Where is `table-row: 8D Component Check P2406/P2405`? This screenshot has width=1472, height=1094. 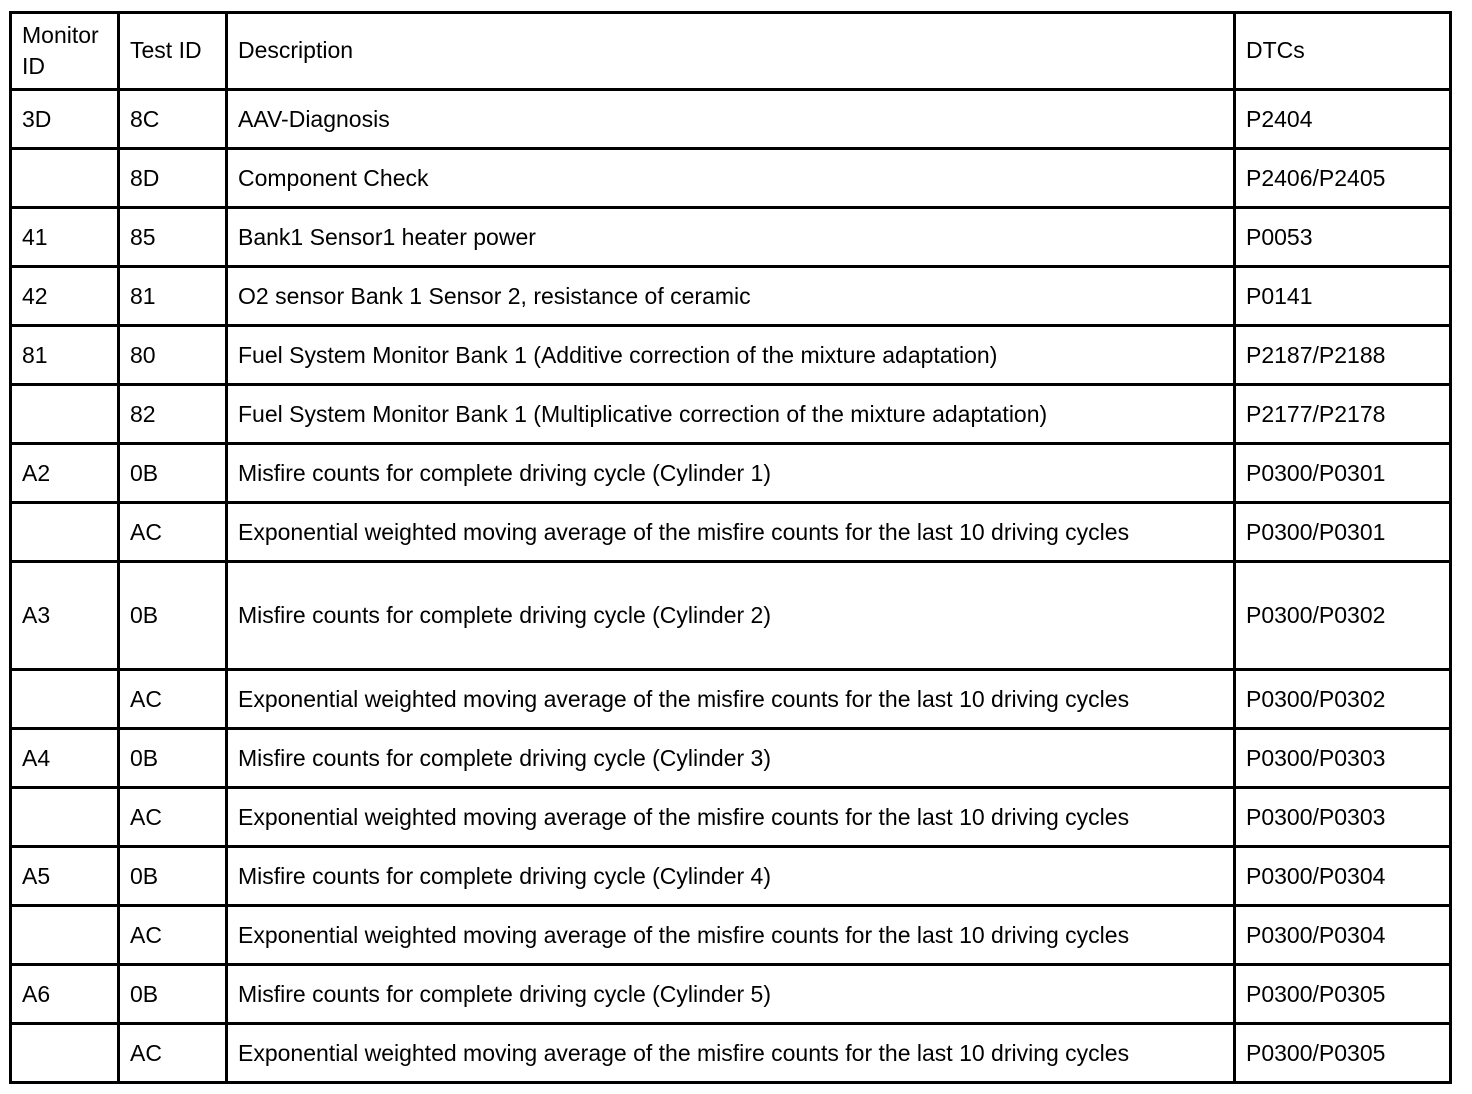
table-row: 8D Component Check P2406/P2405 is located at coordinates (730, 178).